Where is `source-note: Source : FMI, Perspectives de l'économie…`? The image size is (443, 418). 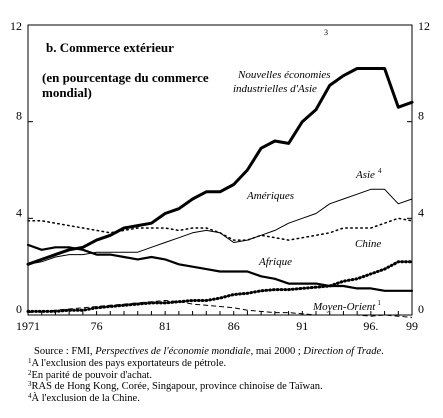
source-note: Source : FMI, Perspectives de l'économie… is located at coordinates (209, 351).